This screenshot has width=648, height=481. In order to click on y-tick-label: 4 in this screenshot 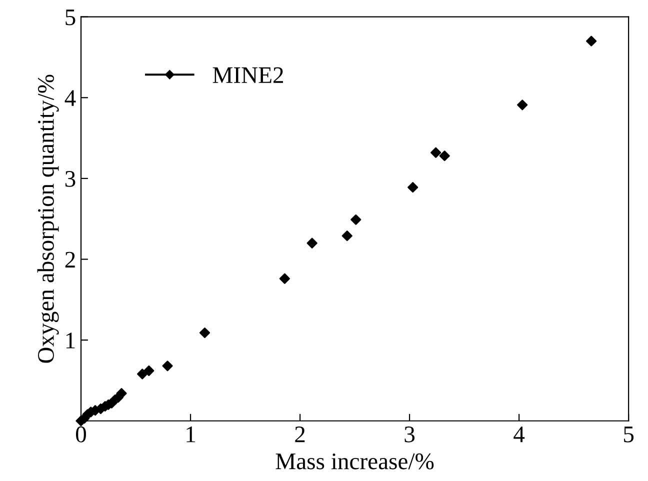, I will do `click(70, 98)`.